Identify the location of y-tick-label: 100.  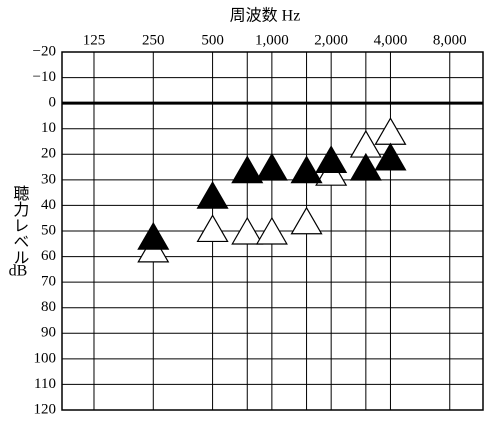
(45, 358).